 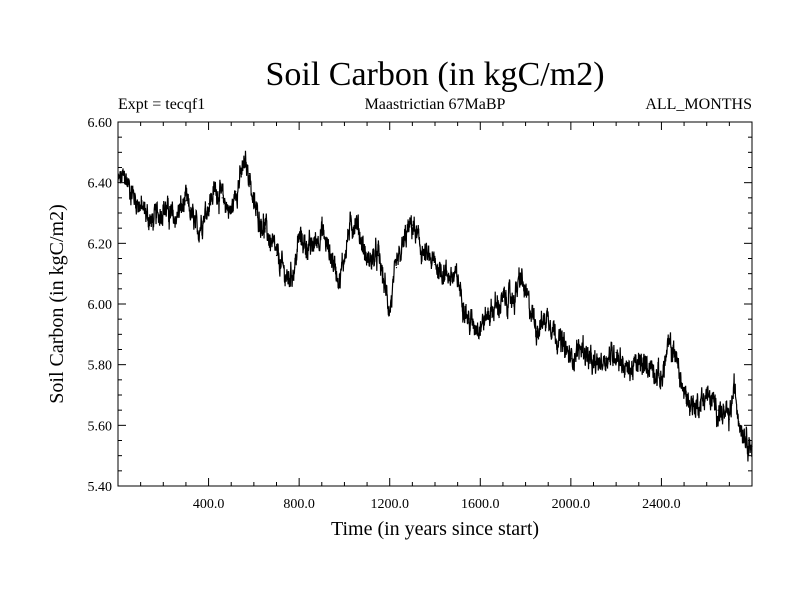 I want to click on y-tick-label: 6.00, so click(x=100, y=305).